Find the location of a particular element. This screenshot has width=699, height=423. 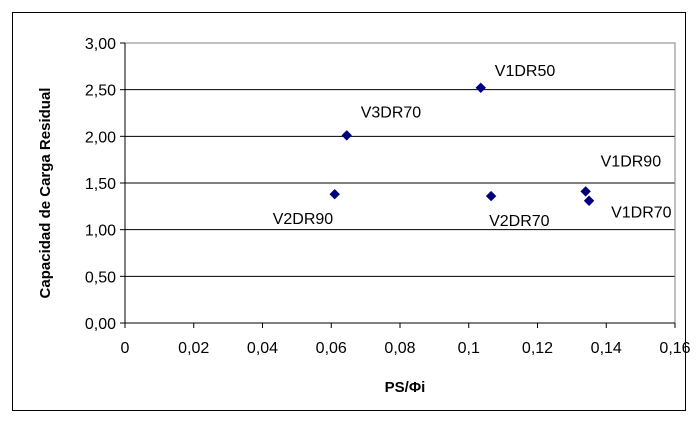

x-tick-label: 0,12 is located at coordinates (537, 348).